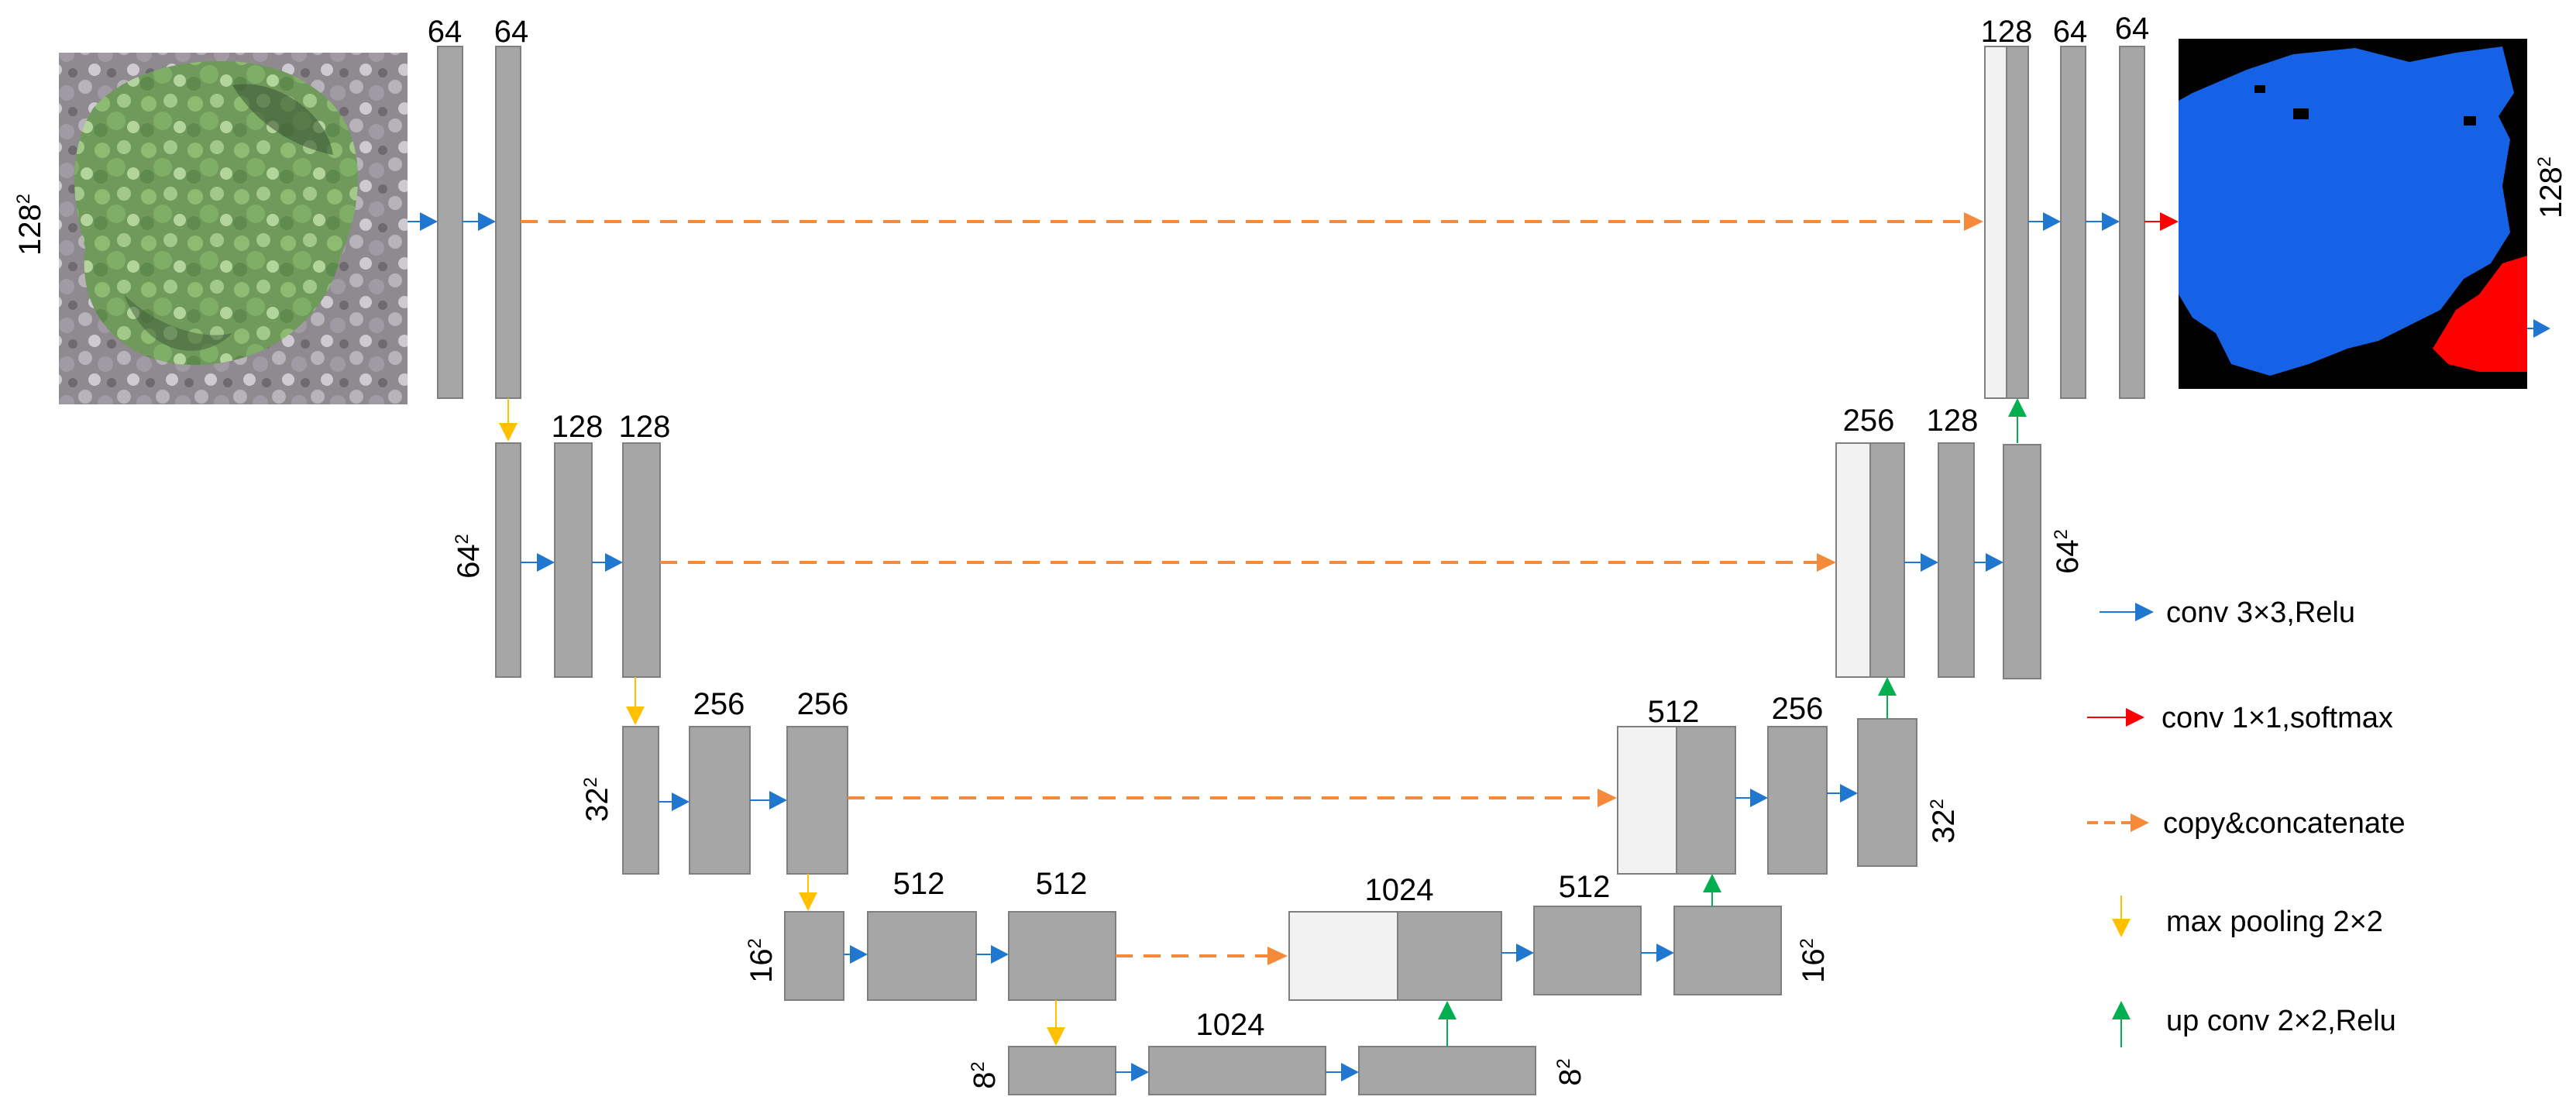 The height and width of the screenshot is (1107, 2576). What do you see at coordinates (2140, 822) in the screenshot?
I see `copy-arrow-icon` at bounding box center [2140, 822].